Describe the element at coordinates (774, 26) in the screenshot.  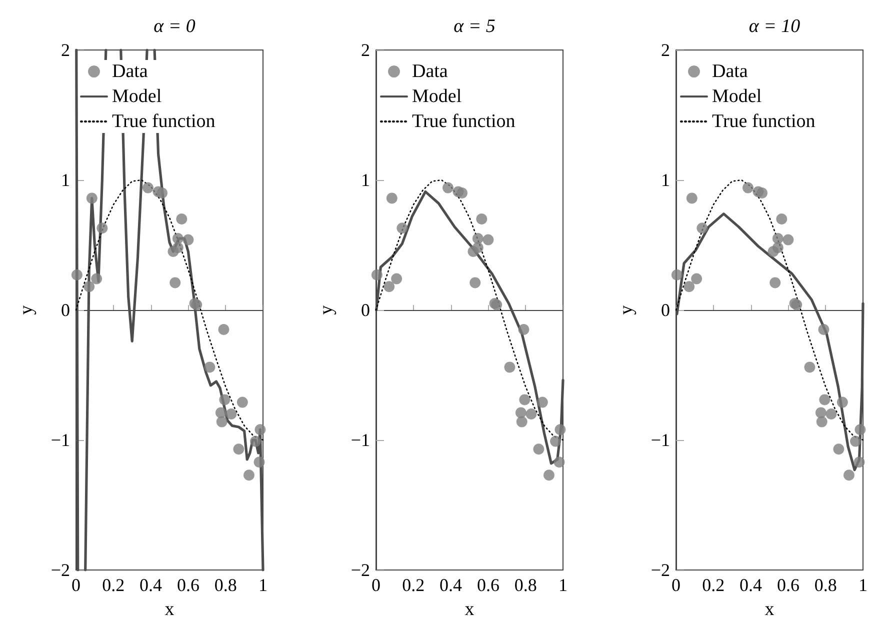
I see `chart-title: α = 10` at that location.